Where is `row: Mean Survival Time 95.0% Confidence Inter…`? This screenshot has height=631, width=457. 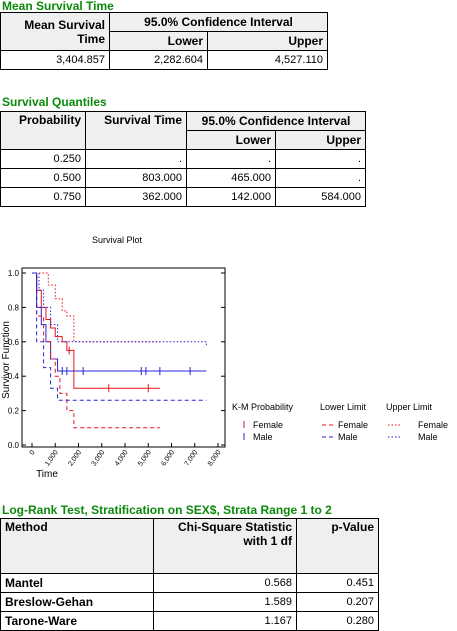 row: Mean Survival Time 95.0% Confidence Inter… is located at coordinates (164, 31).